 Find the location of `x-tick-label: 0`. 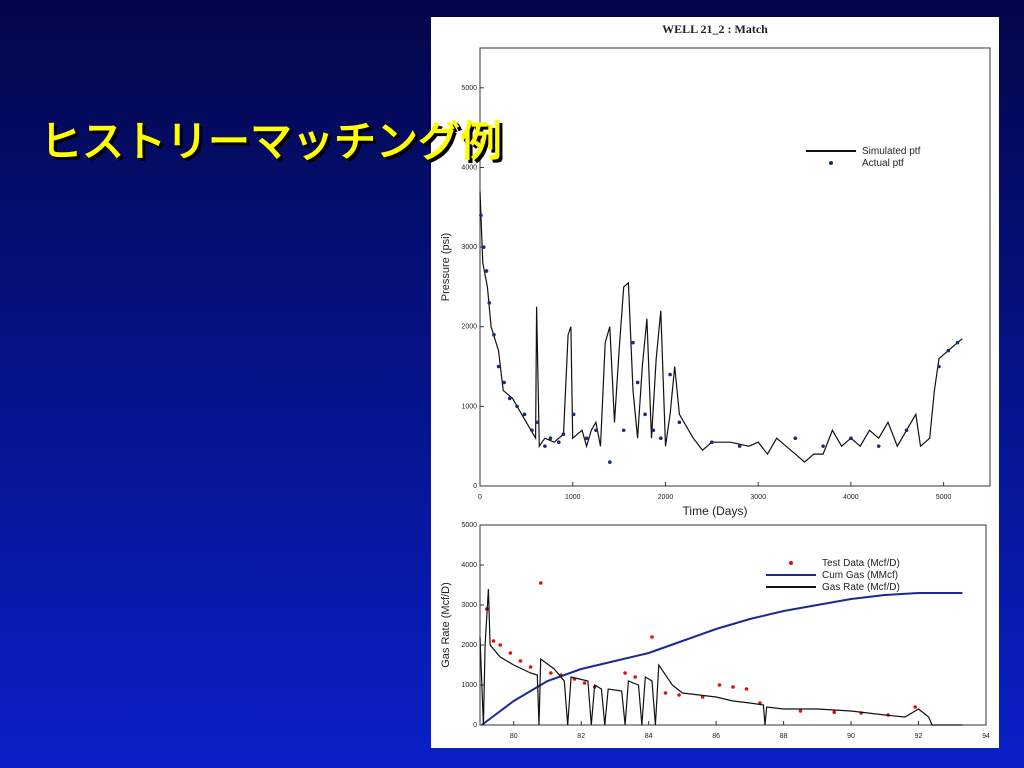

x-tick-label: 0 is located at coordinates (480, 497).